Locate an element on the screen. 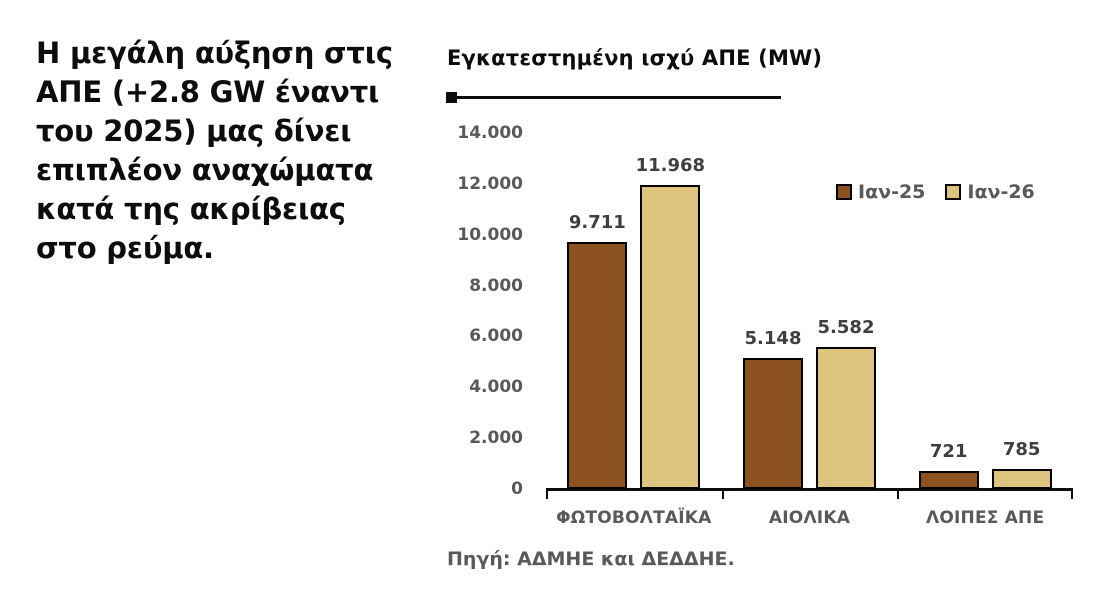 This screenshot has height=601, width=1110. x-axis-labels: ΦΩΤΟΒΟΛΤΑΪΚΑ ΑΙΟΛΙΚΑ ΛΟΙΠΕΣ ΑΠΕ is located at coordinates (809, 518).